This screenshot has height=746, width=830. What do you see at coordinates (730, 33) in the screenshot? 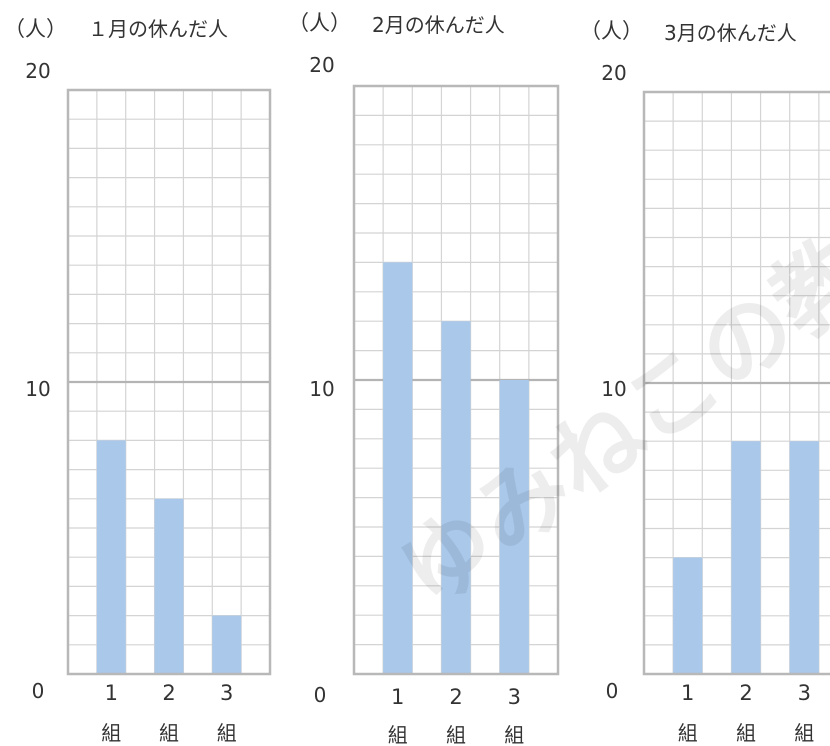
I see `chart-title: 3月の休んだ人` at bounding box center [730, 33].